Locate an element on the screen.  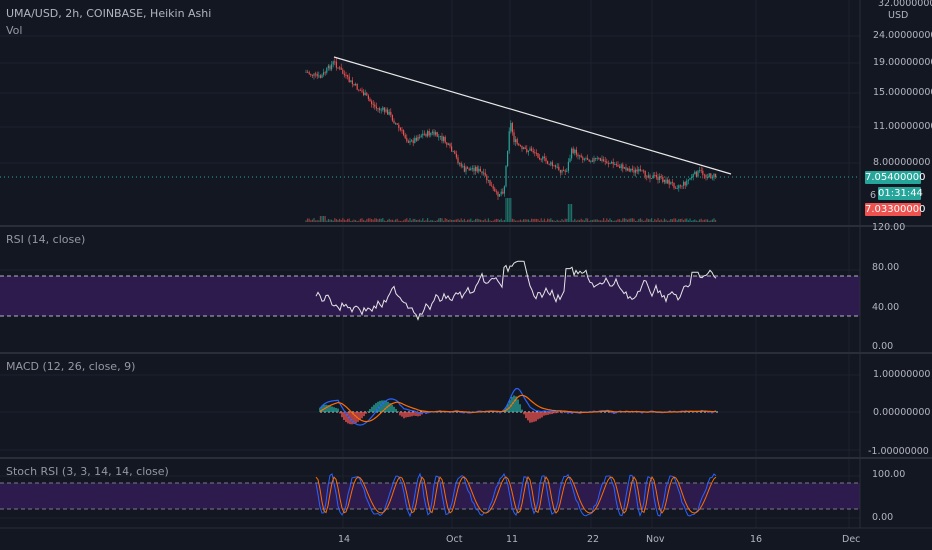
macd-legend: MACD (12, 26, close, 9) is located at coordinates (71, 366).